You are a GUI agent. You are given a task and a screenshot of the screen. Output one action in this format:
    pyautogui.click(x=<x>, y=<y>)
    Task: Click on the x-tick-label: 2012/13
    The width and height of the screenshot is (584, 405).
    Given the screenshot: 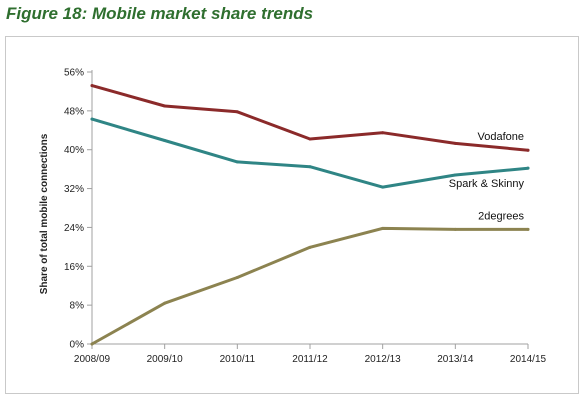 What is the action you would take?
    pyautogui.click(x=383, y=359)
    